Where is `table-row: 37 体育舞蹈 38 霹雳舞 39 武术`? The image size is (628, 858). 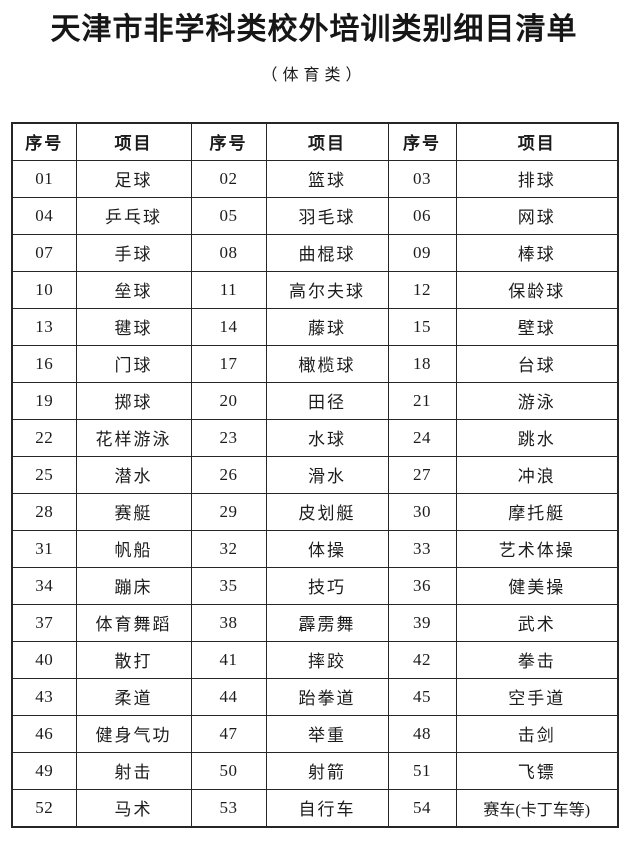 table-row: 37 体育舞蹈 38 霹雳舞 39 武术 is located at coordinates (315, 622).